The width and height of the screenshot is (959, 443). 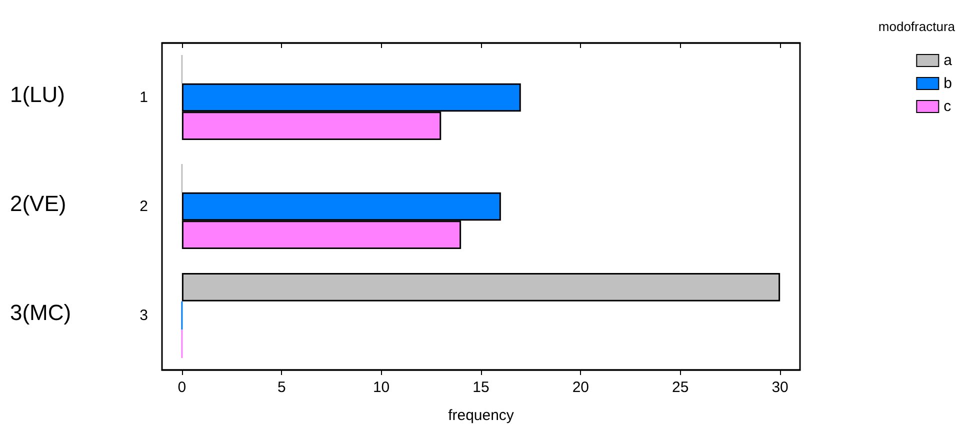 What do you see at coordinates (41, 312) in the screenshot?
I see `text: 3(MC)` at bounding box center [41, 312].